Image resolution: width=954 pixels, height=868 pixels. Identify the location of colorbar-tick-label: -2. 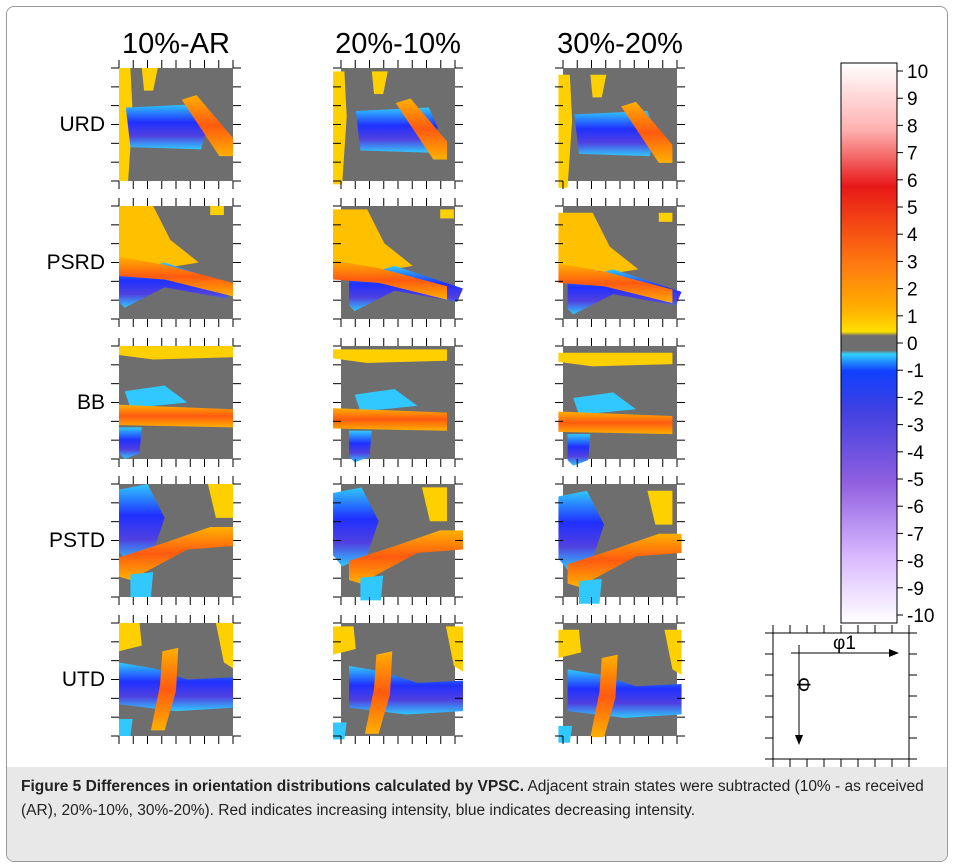
(915, 398).